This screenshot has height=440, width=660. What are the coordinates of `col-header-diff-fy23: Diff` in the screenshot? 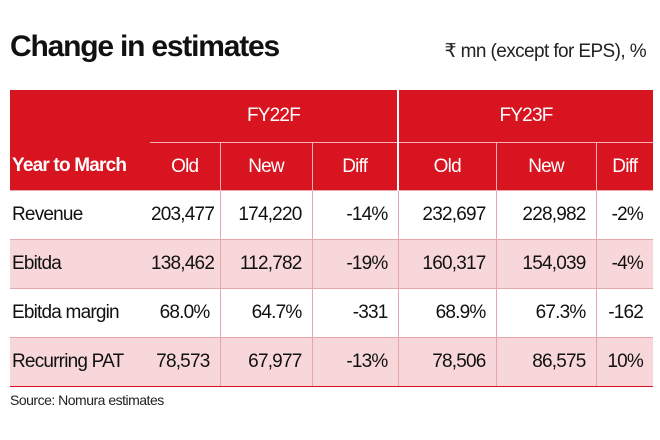 It's located at (624, 166).